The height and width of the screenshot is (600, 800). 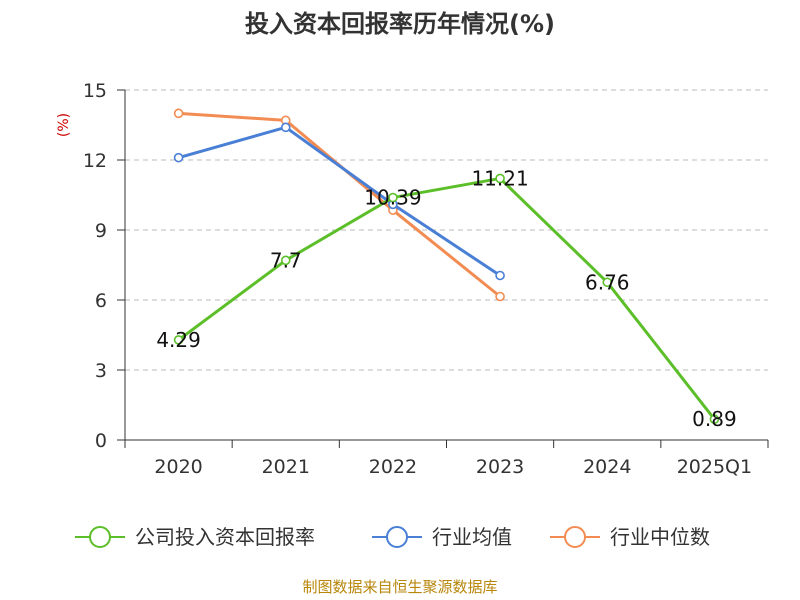 I want to click on data-label: 10.39, so click(x=392, y=198).